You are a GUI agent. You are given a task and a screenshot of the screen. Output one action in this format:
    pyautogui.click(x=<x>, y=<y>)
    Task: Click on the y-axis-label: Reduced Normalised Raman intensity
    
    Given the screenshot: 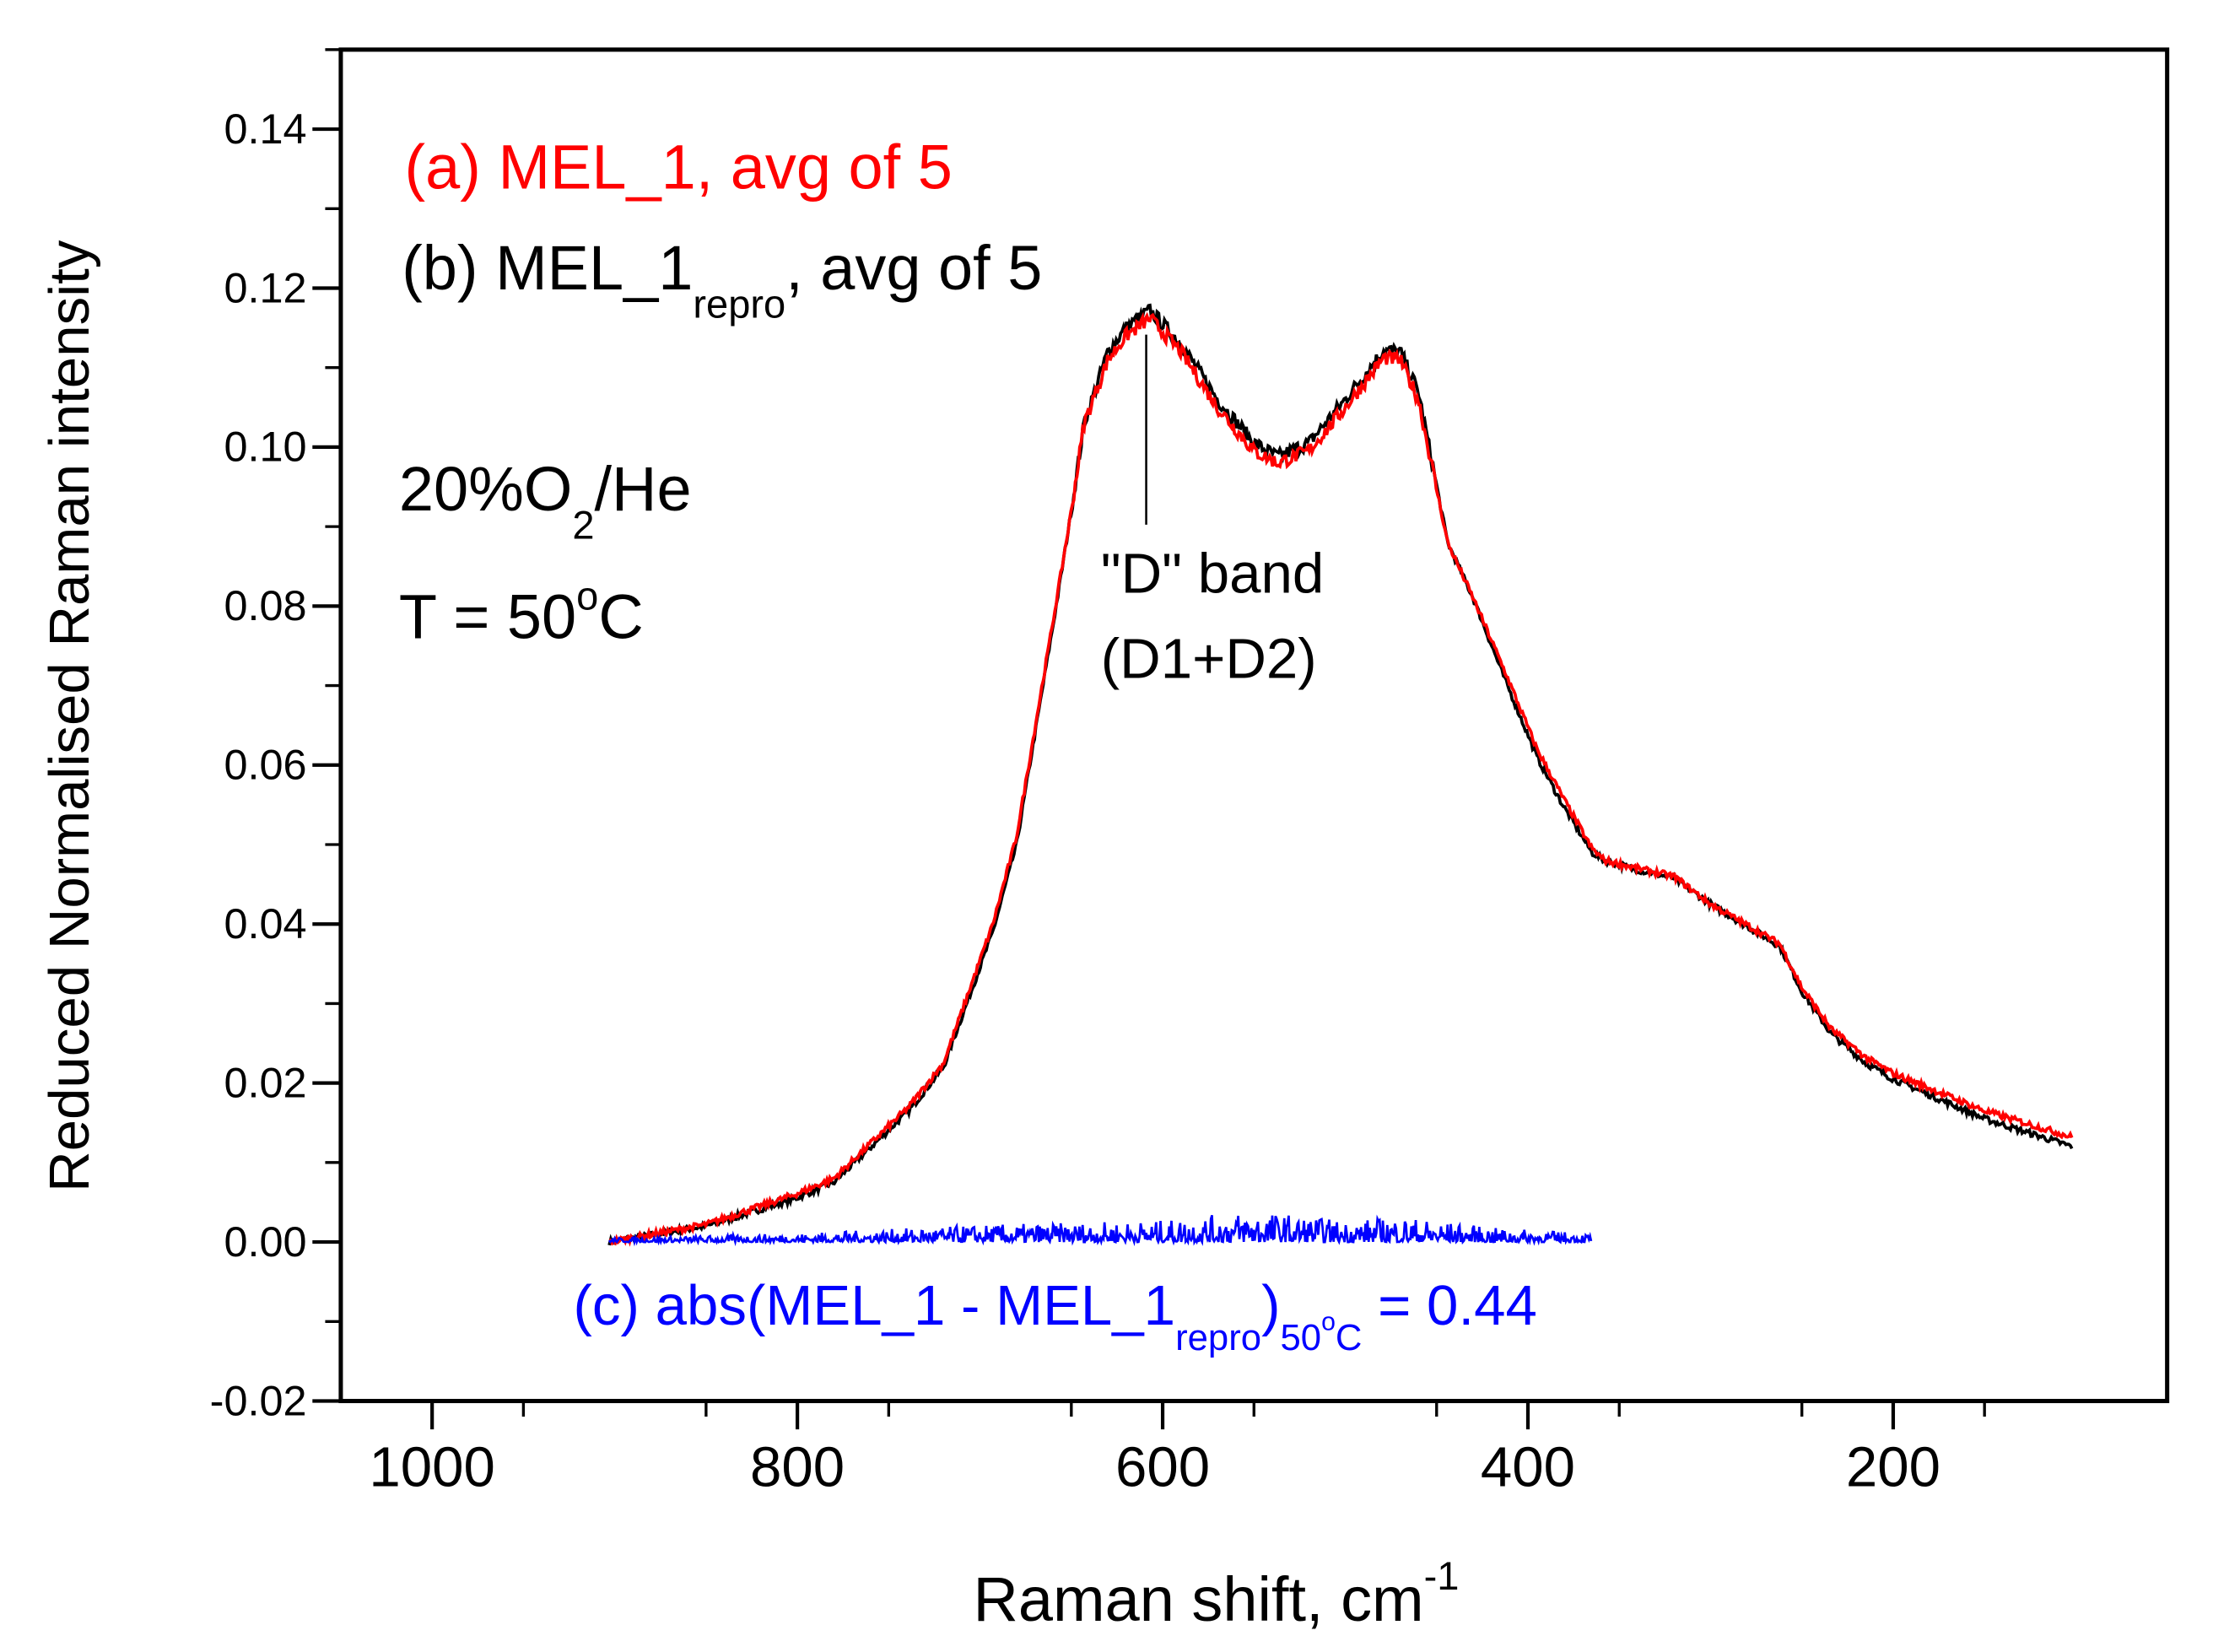 What is the action you would take?
    pyautogui.click(x=69, y=716)
    